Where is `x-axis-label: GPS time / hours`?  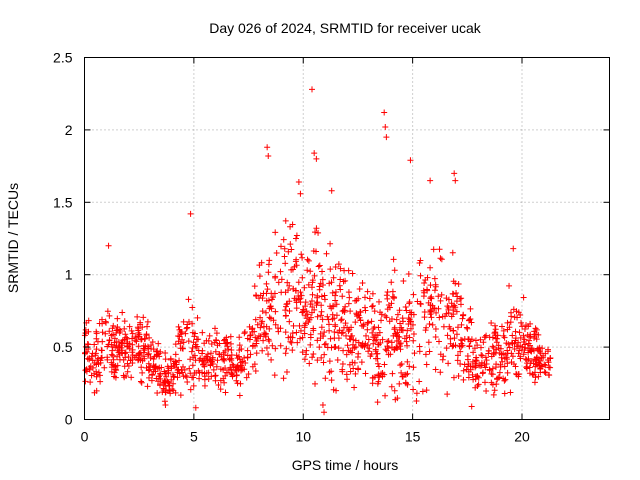 x-axis-label: GPS time / hours is located at coordinates (345, 465).